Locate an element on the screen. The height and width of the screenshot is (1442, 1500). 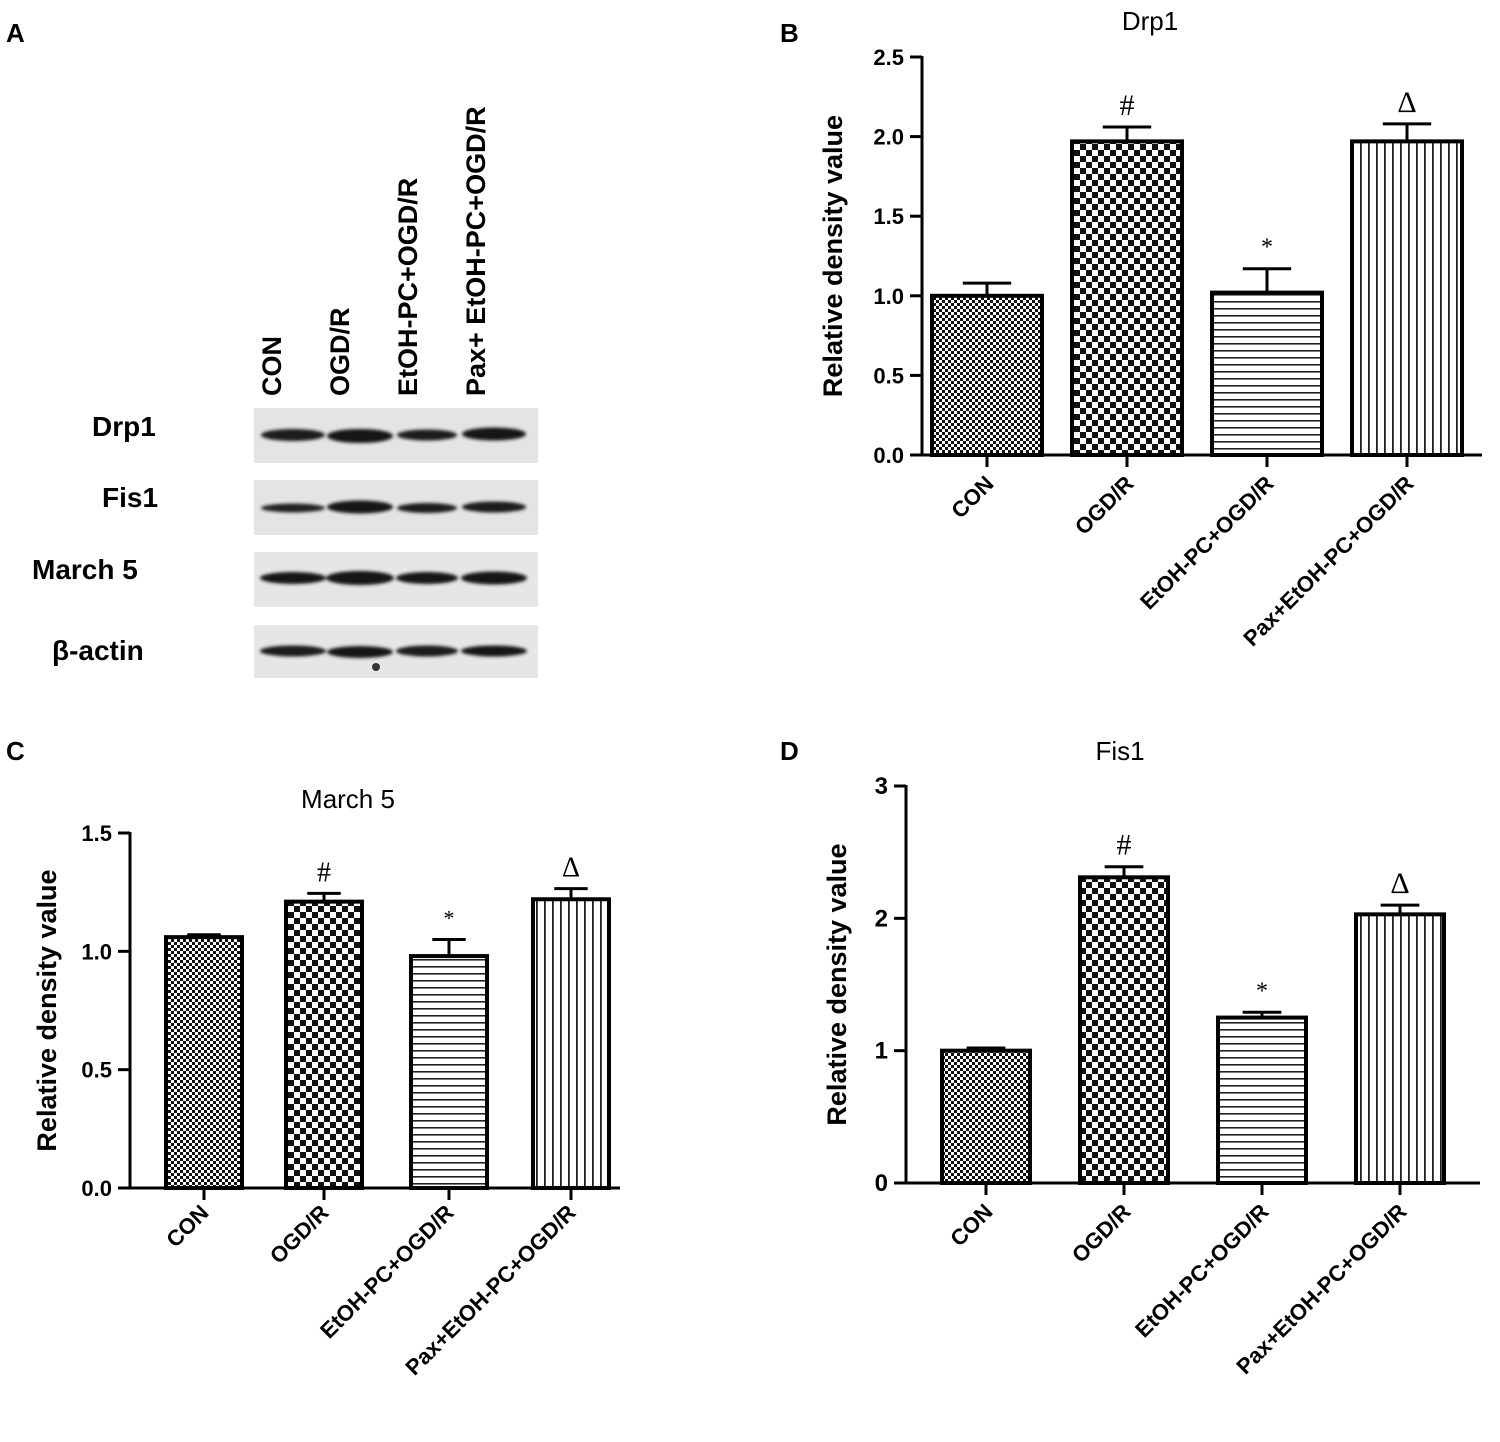
y-tick-label: 1 is located at coordinates (881, 1051).